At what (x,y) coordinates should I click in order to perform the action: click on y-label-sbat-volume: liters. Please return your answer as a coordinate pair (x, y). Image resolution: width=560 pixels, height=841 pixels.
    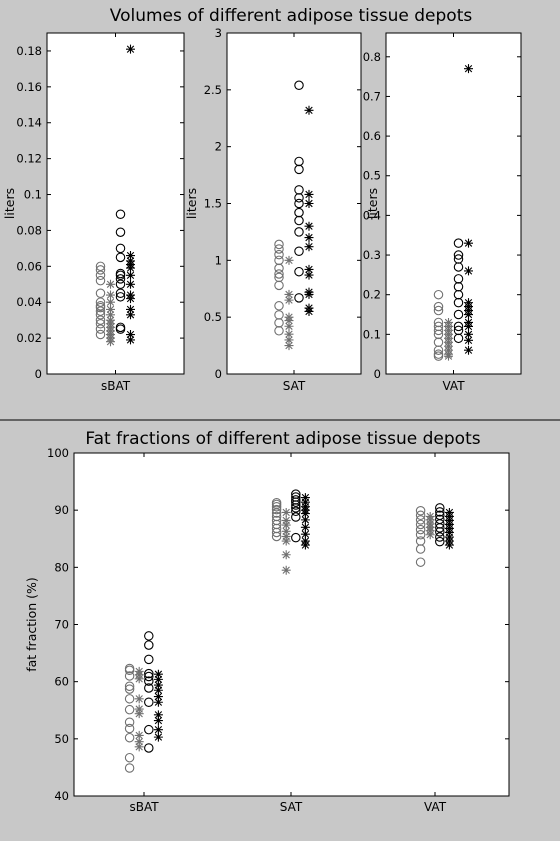
    Looking at the image, I should click on (9, 203).